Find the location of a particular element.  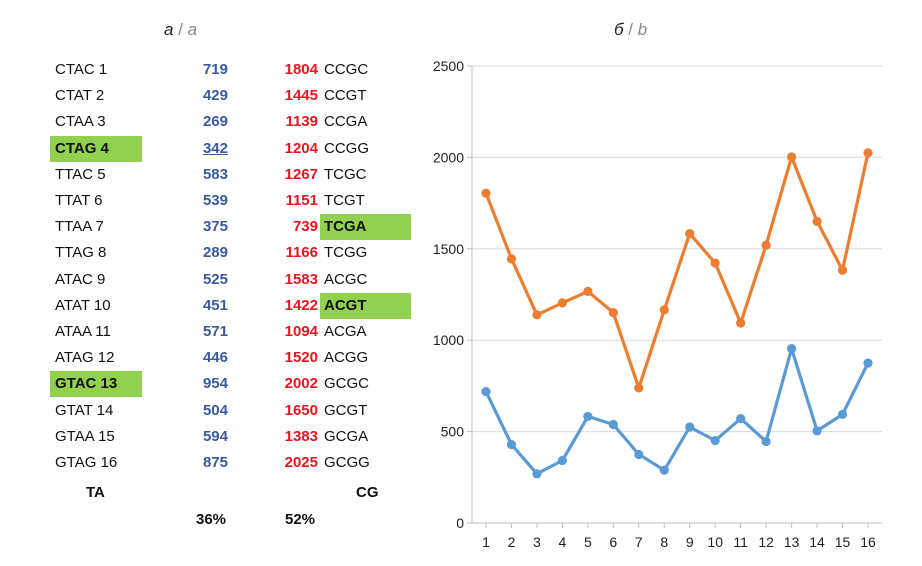

table-row: ATAA 11 571 1094 ACGA is located at coordinates (210, 332).